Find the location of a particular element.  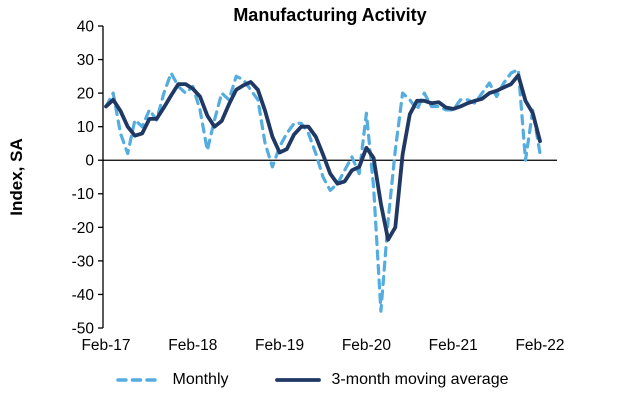

x-tick-label: Feb-19 is located at coordinates (279, 345).